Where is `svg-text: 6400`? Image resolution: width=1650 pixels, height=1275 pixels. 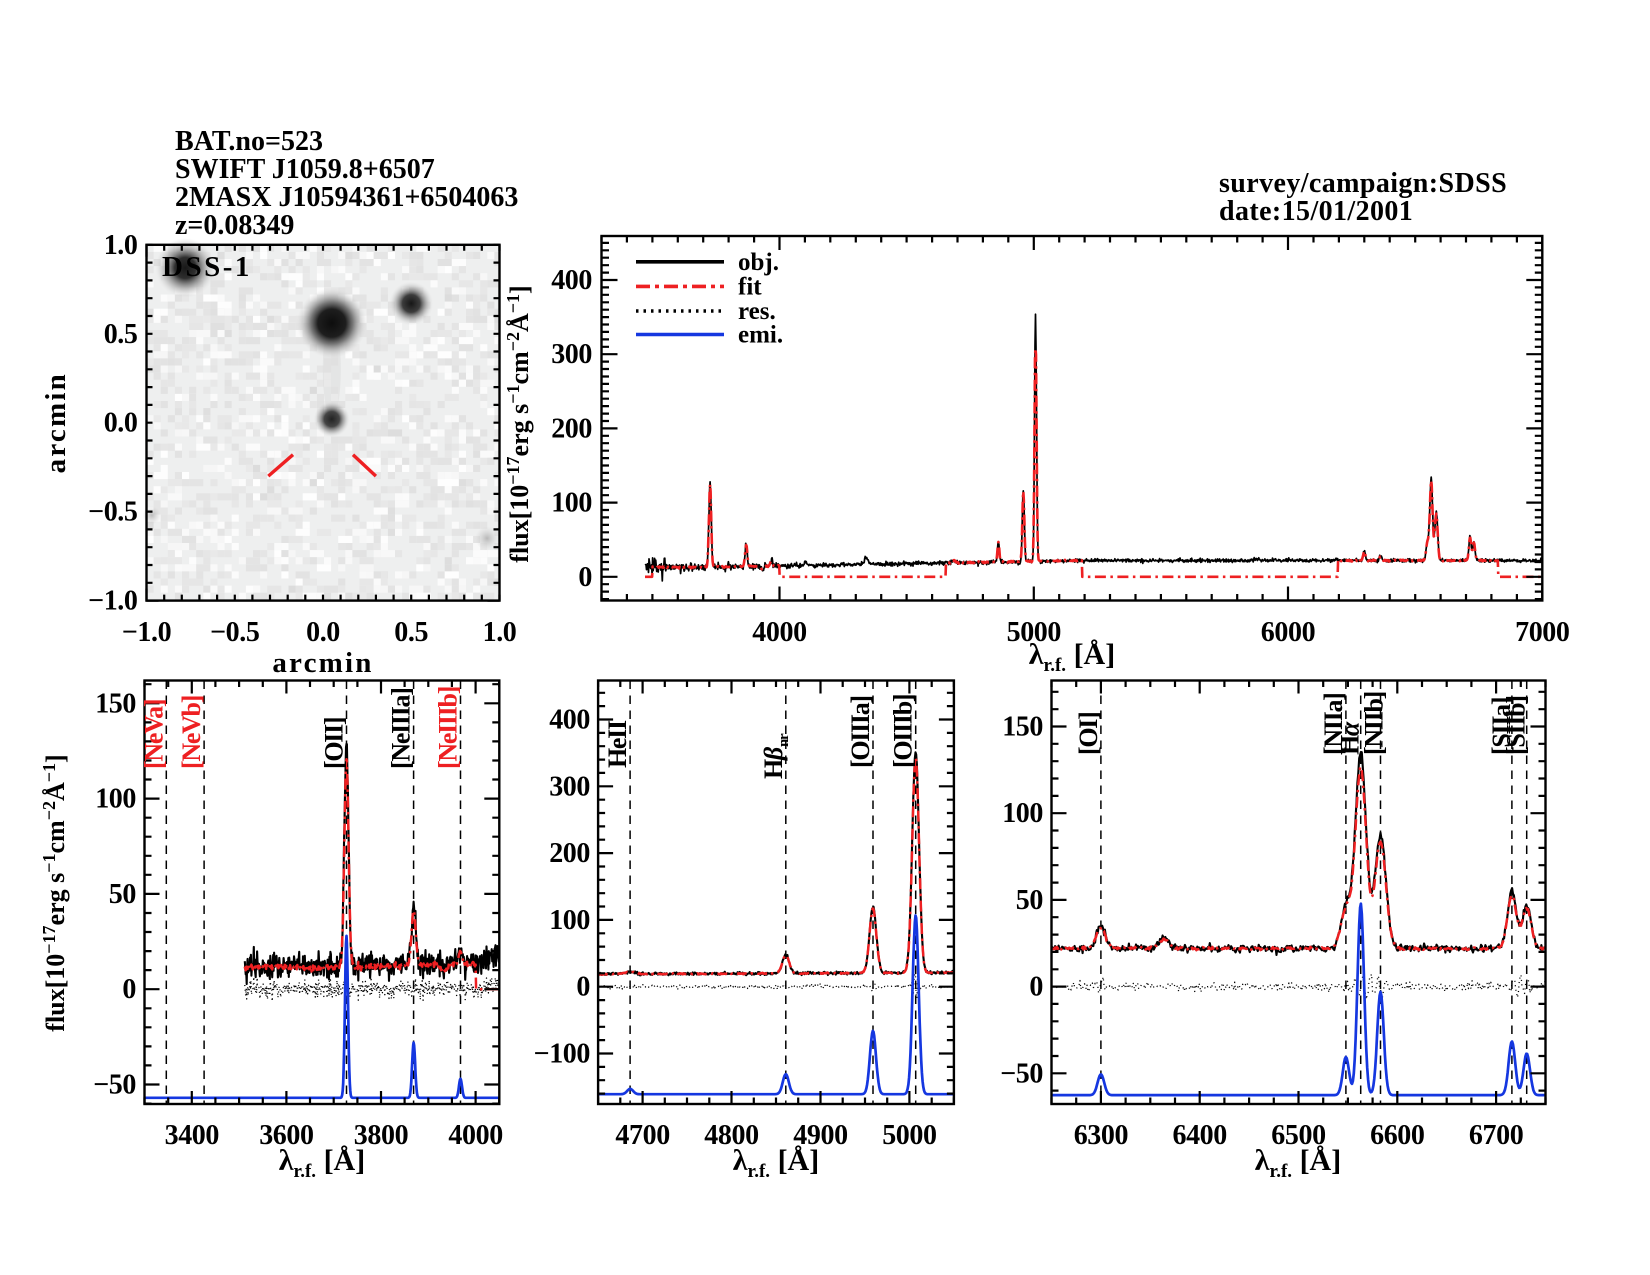 svg-text: 6400 is located at coordinates (1199, 1135).